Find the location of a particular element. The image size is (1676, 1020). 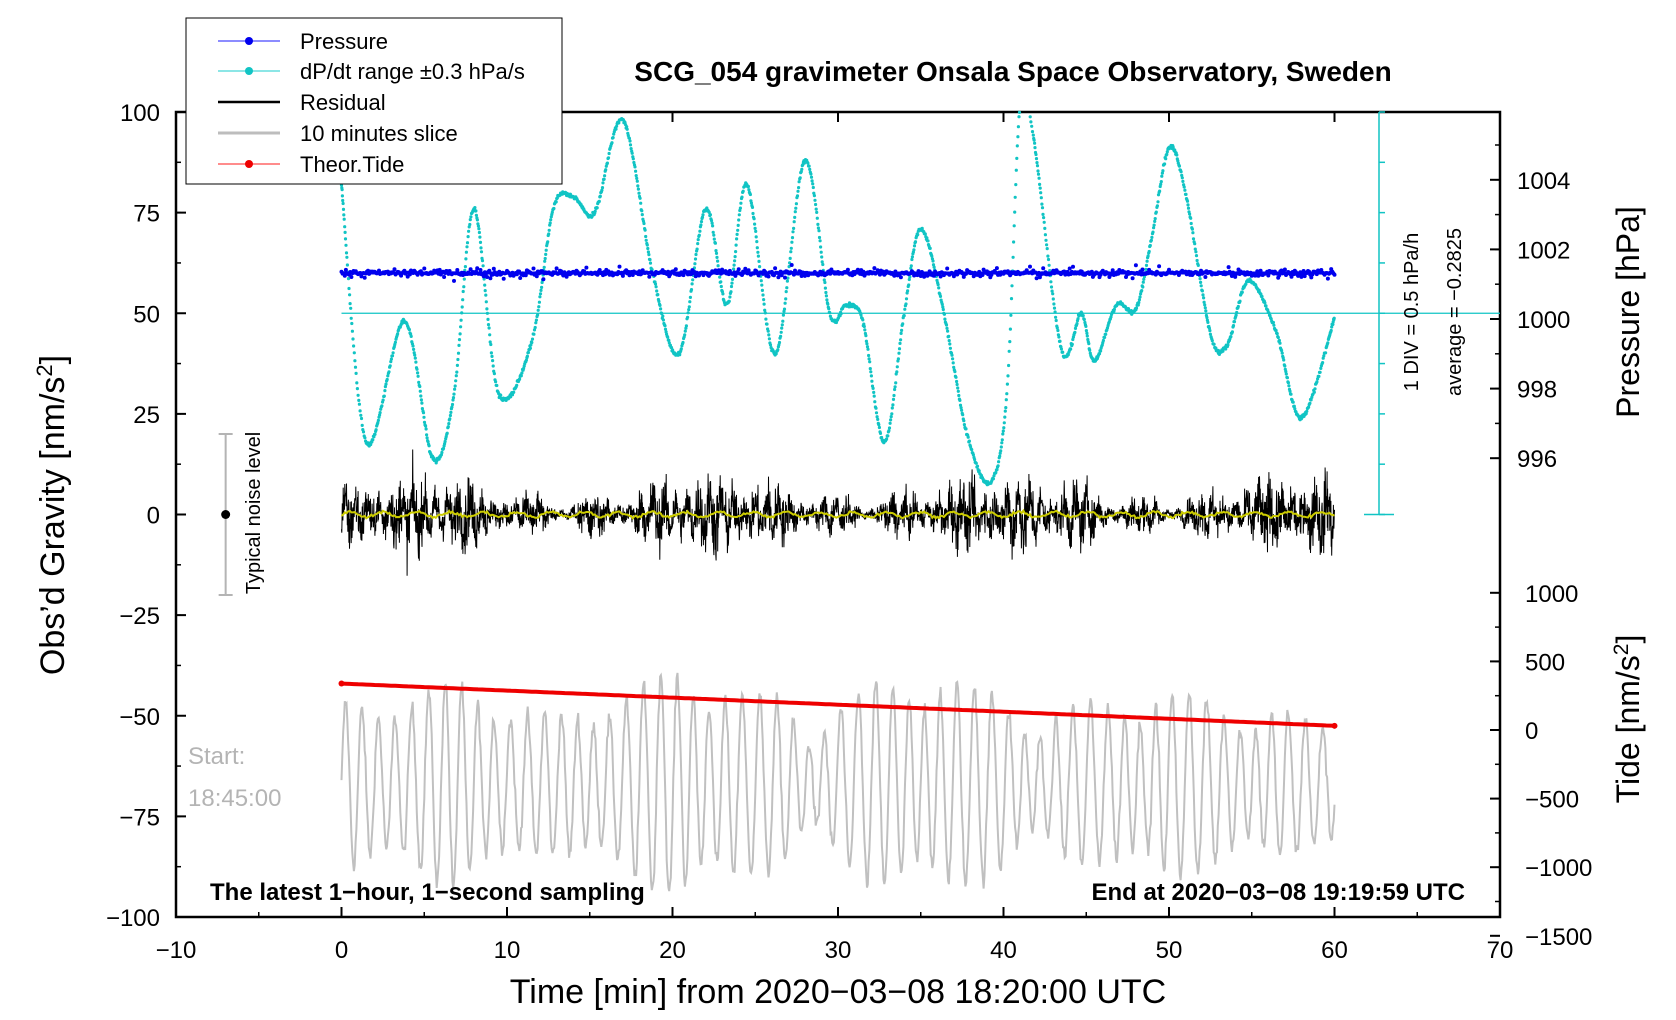

x-tick-label: 10 is located at coordinates (507, 950).